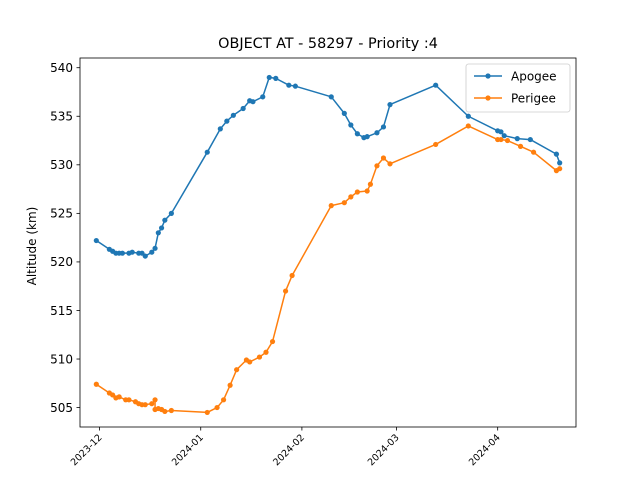  What do you see at coordinates (61, 408) in the screenshot?
I see `y-tick-label: 505` at bounding box center [61, 408].